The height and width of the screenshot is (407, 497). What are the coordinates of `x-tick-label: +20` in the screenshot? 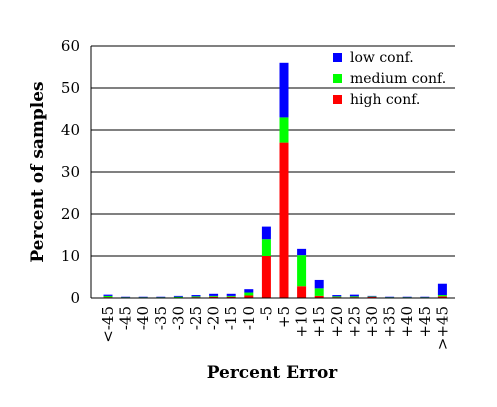 It's located at (337, 322).